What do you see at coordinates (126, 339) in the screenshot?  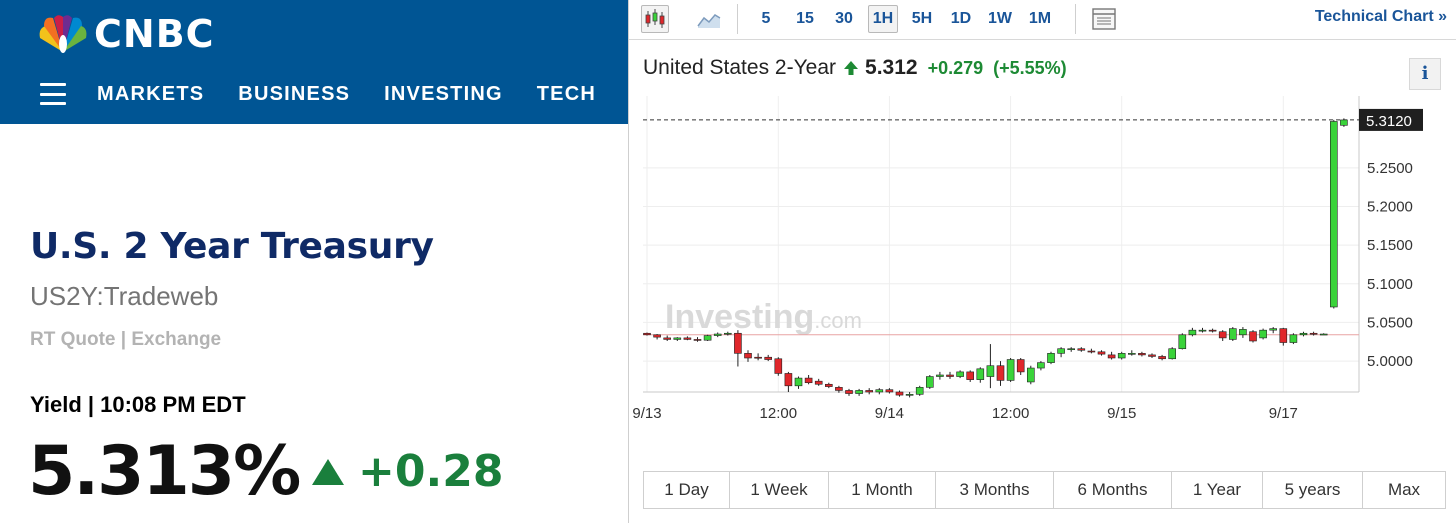 I see `quote-source: RT Quote | Exchange` at bounding box center [126, 339].